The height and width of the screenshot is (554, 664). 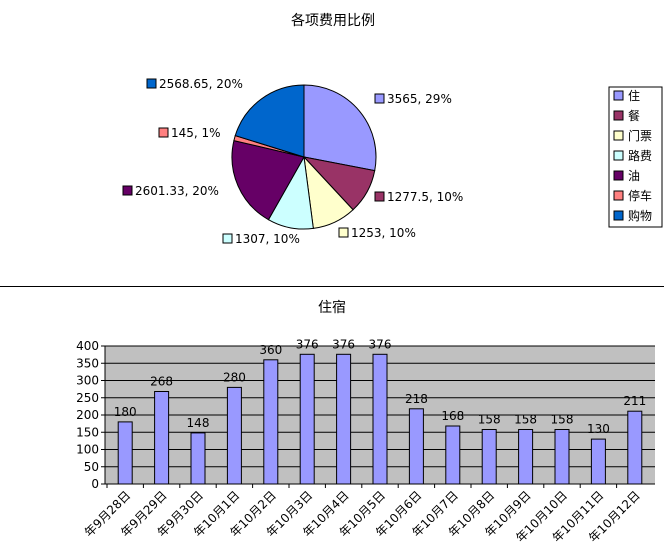 I want to click on pie-data-label: 145, 1%, so click(x=196, y=133).